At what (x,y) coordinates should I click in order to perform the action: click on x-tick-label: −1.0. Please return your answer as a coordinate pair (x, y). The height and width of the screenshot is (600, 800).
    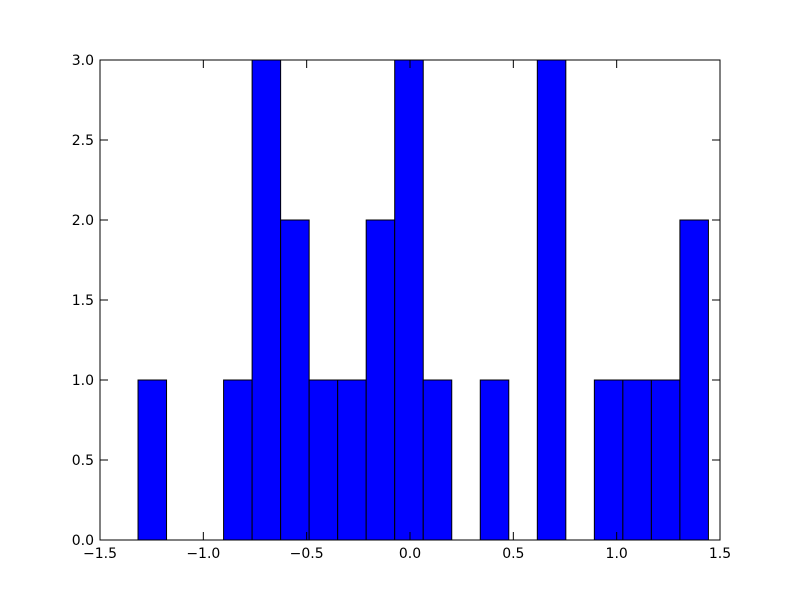
    Looking at the image, I should click on (203, 554).